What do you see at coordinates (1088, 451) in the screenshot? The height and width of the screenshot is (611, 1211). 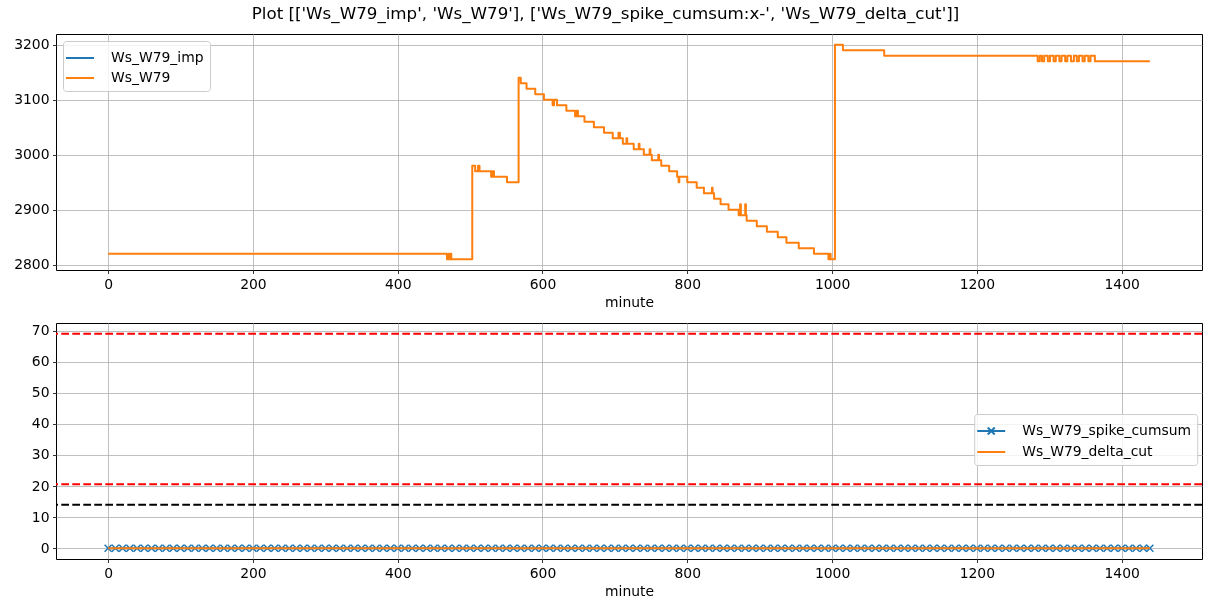 I see `legend-label: Ws_W79_delta_cut` at bounding box center [1088, 451].